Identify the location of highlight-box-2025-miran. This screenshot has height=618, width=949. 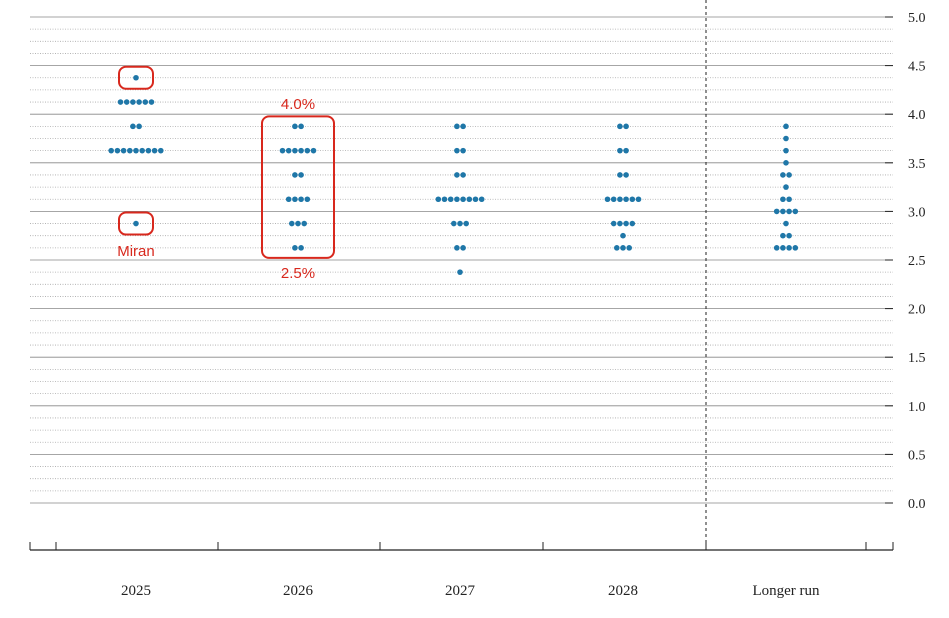
(136, 223).